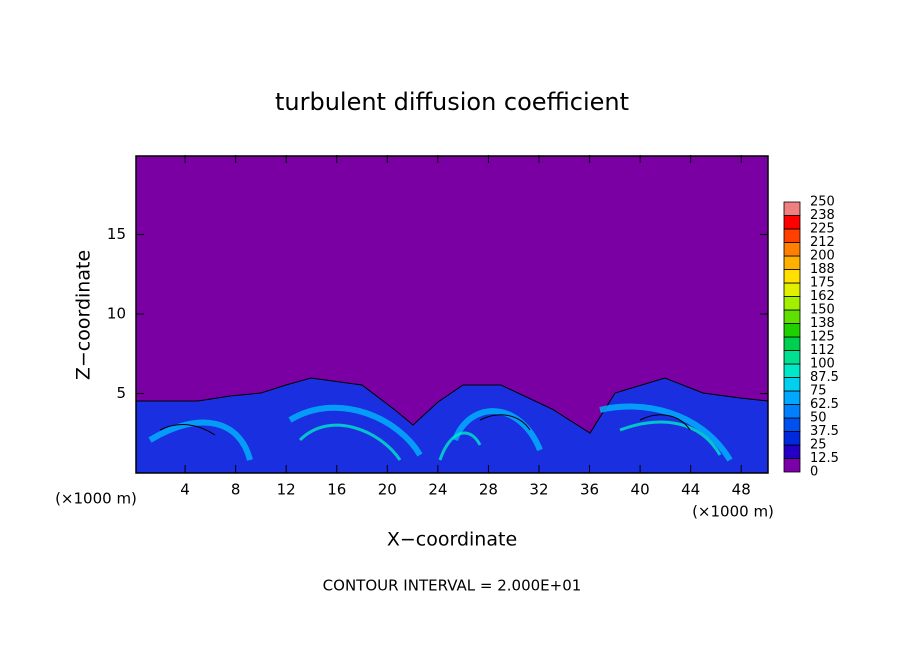 The image size is (904, 654). I want to click on colorbar-label: 50, so click(818, 418).